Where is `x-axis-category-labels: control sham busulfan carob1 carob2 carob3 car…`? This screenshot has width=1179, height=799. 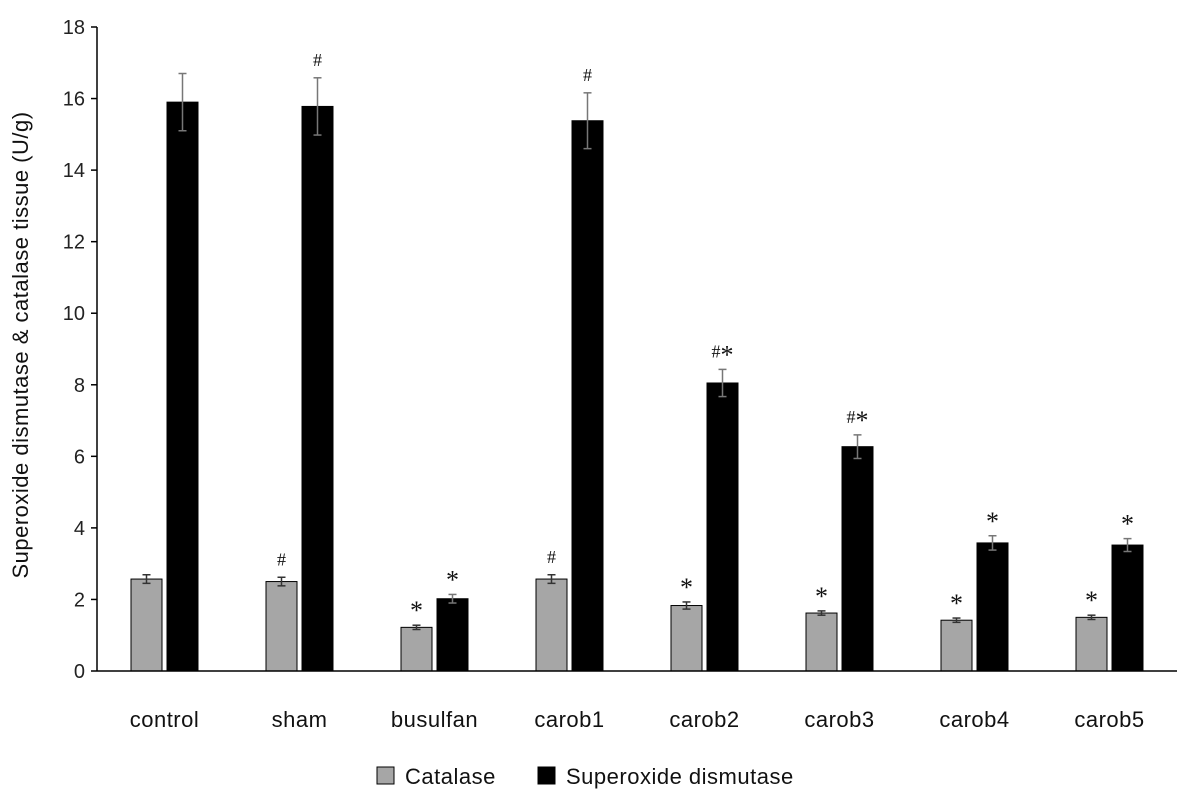 x-axis-category-labels: control sham busulfan carob1 carob2 carob3 car… is located at coordinates (637, 719).